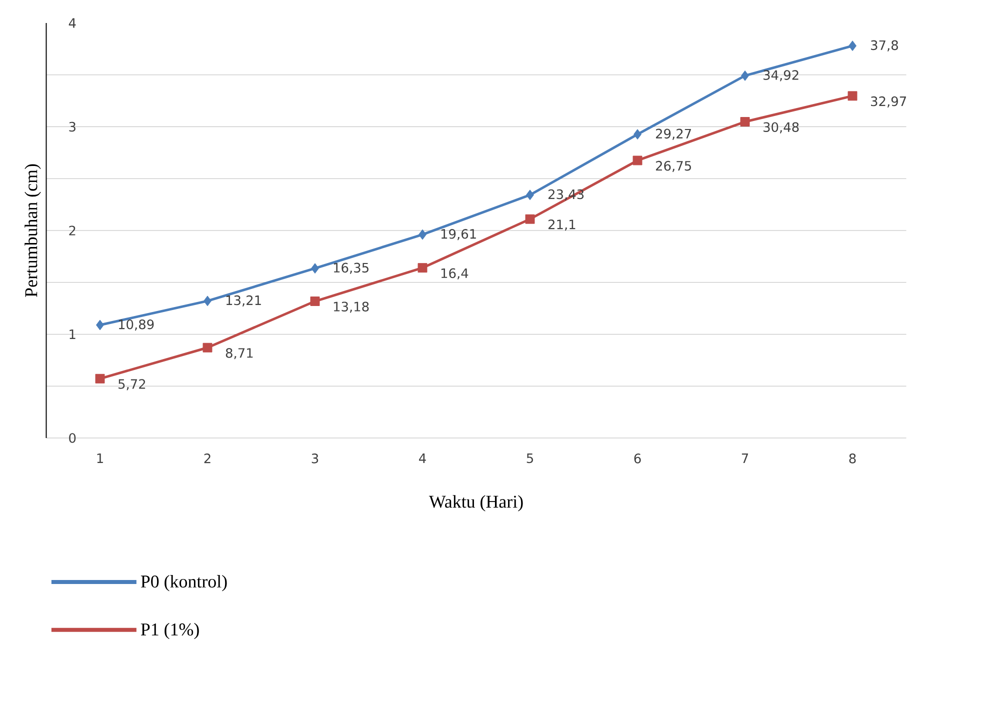 The width and height of the screenshot is (982, 720). Describe the element at coordinates (72, 23) in the screenshot. I see `y2-tick-label: 4` at that location.